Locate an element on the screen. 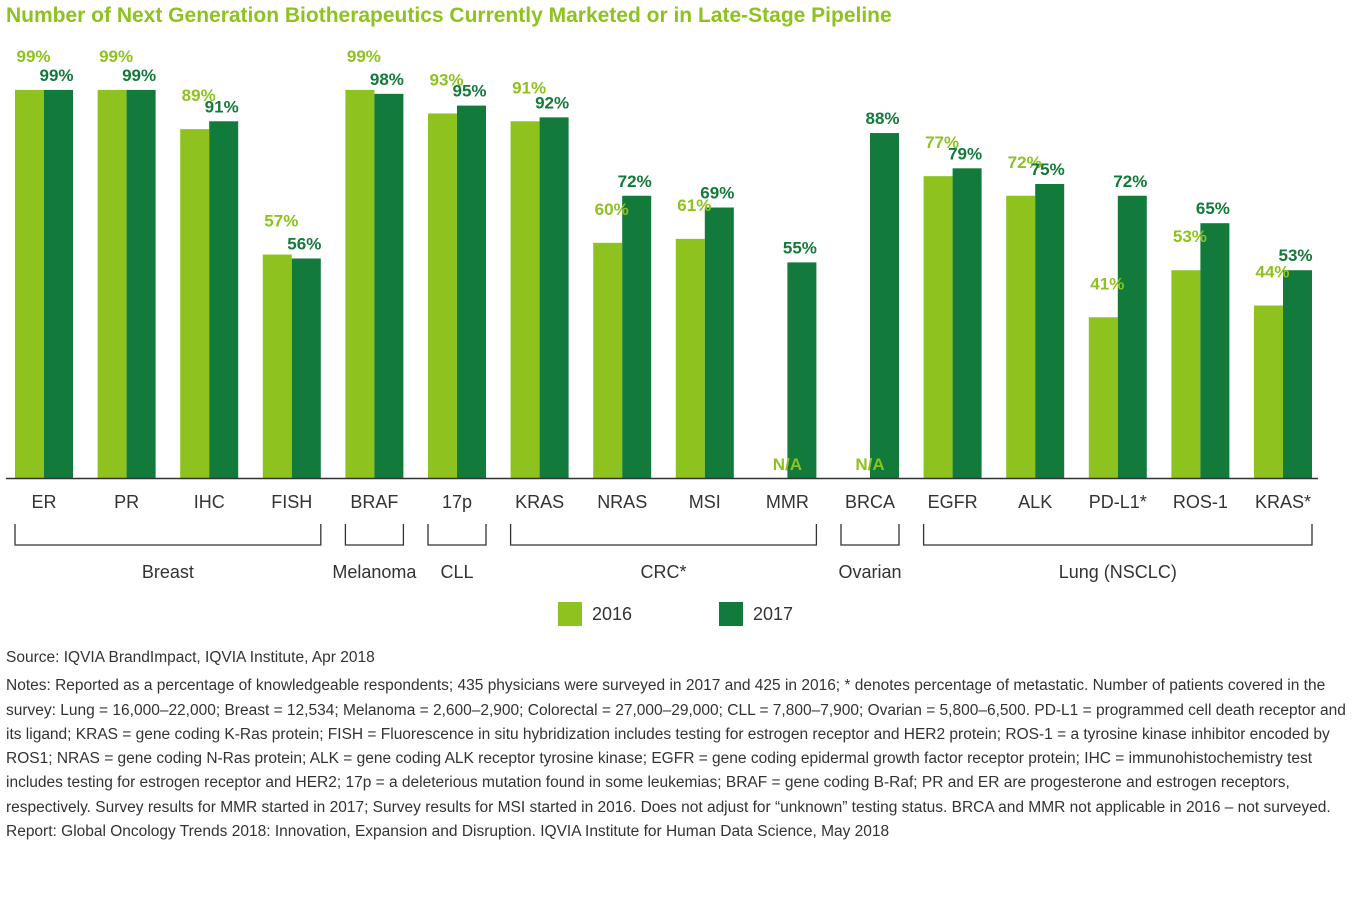  x-tick-label-alk: ALK is located at coordinates (1035, 502).